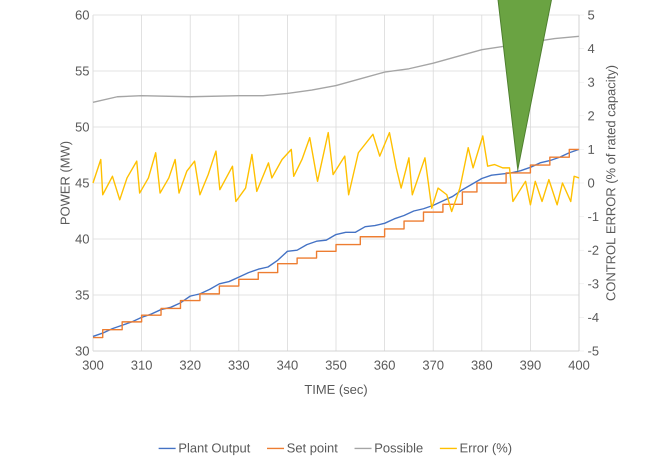 Image resolution: width=658 pixels, height=459 pixels. What do you see at coordinates (82, 295) in the screenshot?
I see `y-tick-label: 35` at bounding box center [82, 295].